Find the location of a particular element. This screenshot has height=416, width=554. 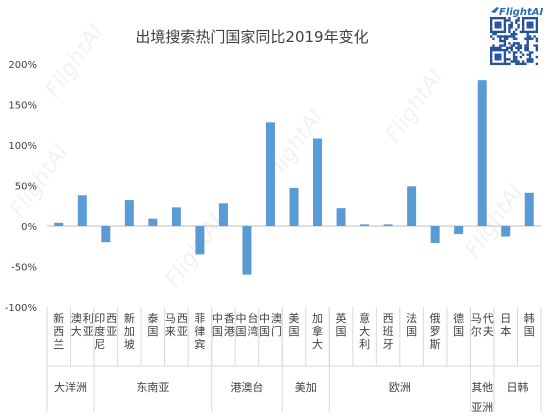

x-tick-label: 德国 is located at coordinates (458, 324).